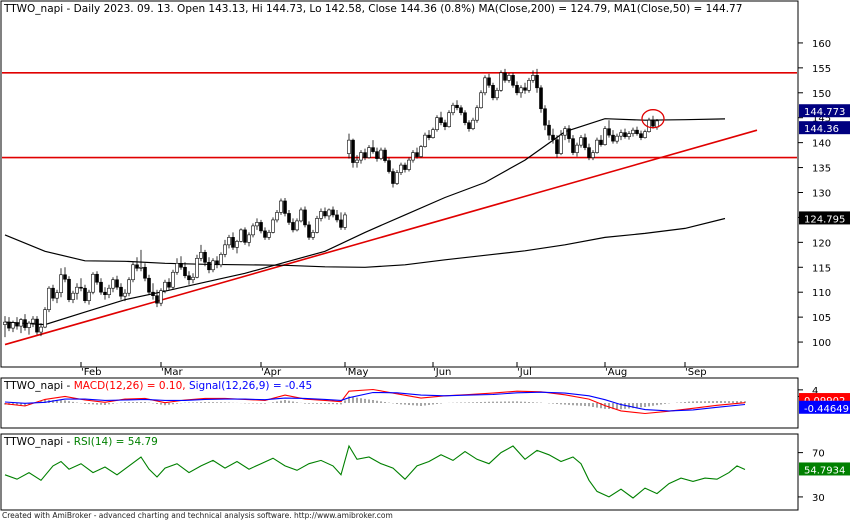 The height and width of the screenshot is (520, 850). I want to click on y-tick-label-115: 115, so click(821, 268).